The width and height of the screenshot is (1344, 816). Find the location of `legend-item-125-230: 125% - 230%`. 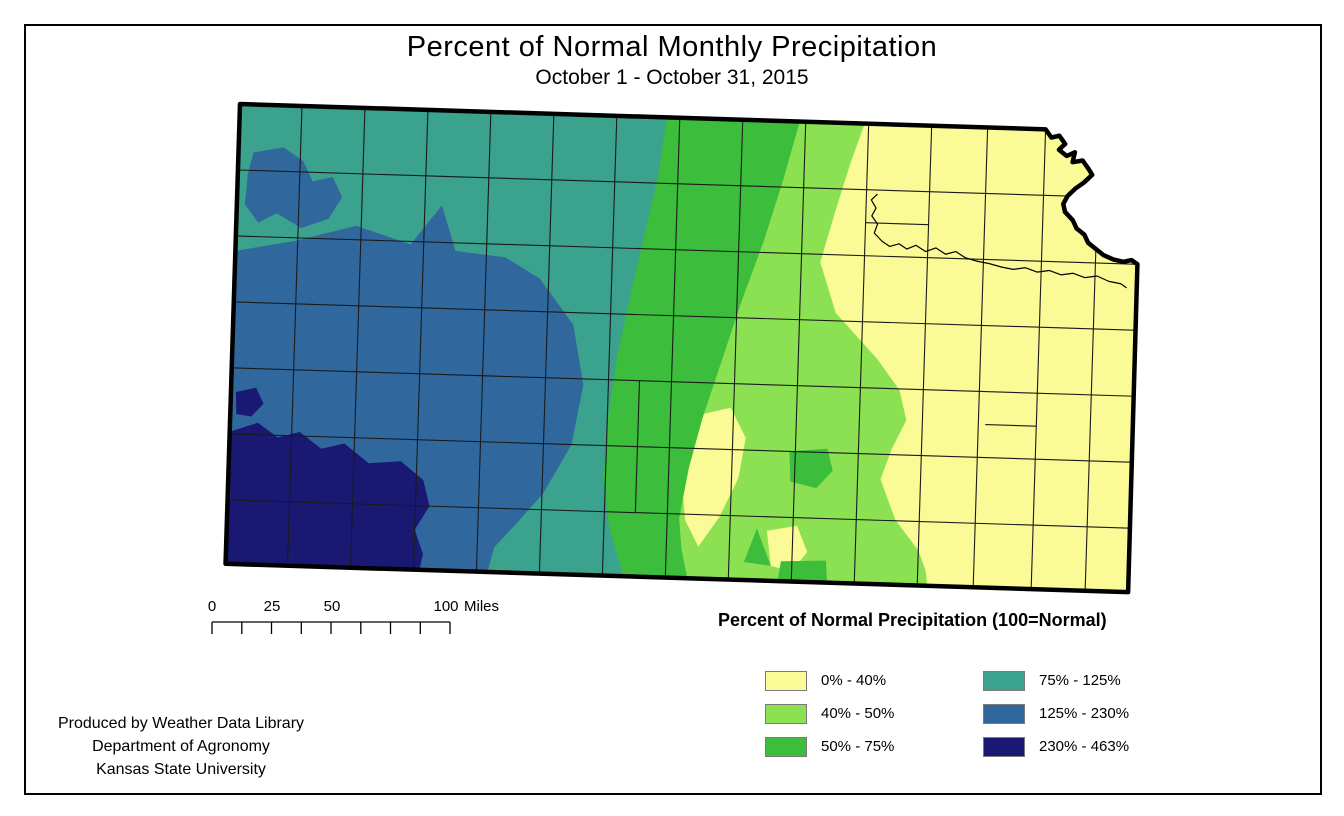

legend-item-125-230: 125% - 230% is located at coordinates (1056, 713).